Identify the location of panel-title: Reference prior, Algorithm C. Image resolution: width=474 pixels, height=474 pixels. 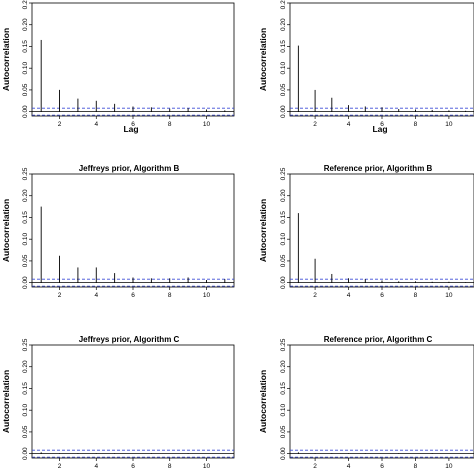
(378, 339).